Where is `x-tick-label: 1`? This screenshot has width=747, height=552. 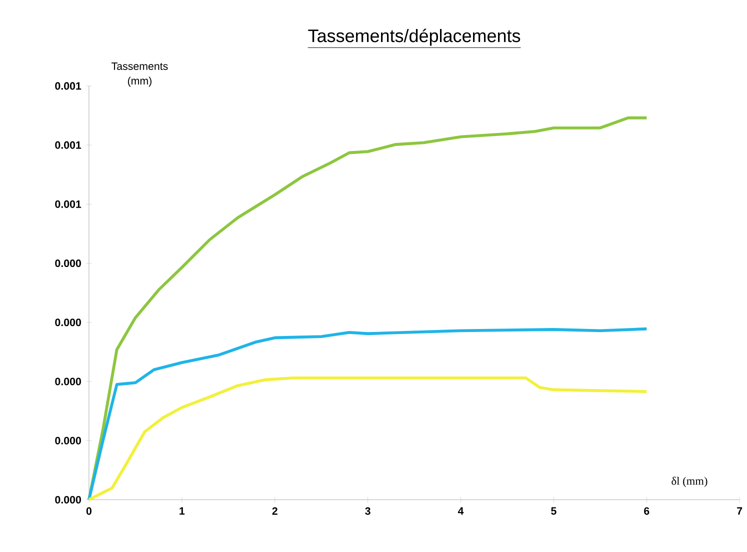 x-tick-label: 1 is located at coordinates (182, 511).